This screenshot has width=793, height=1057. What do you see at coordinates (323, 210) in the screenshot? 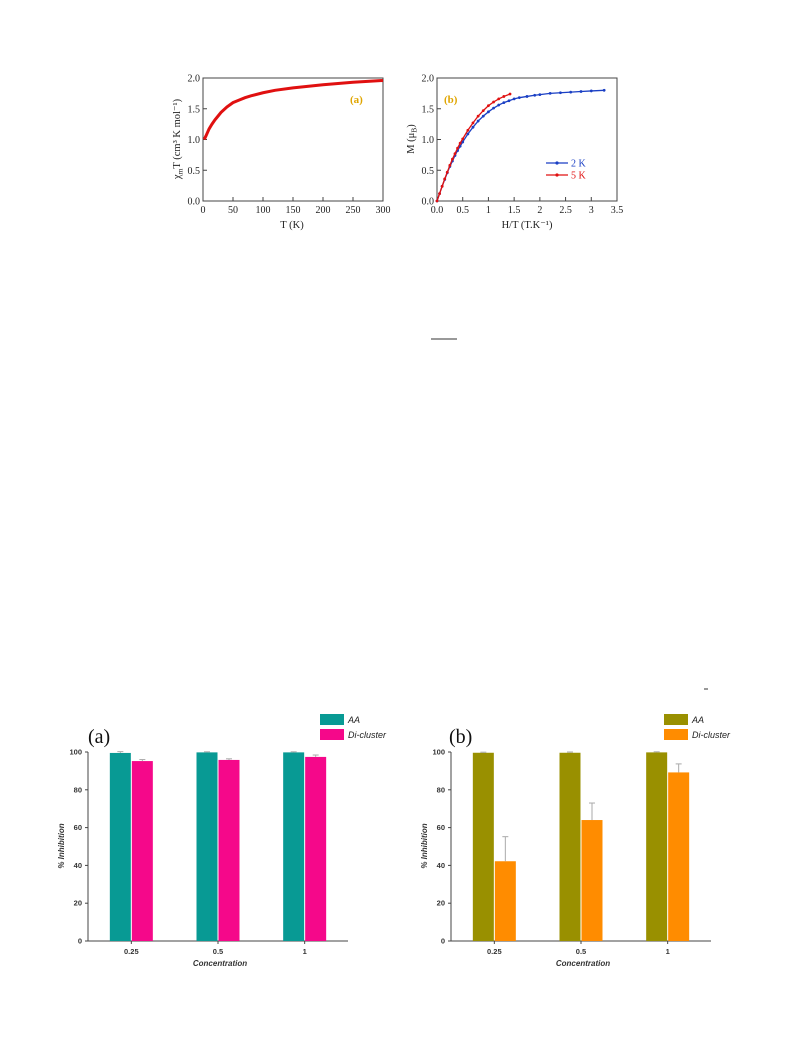
I see `x-tick-label: 200` at bounding box center [323, 210].